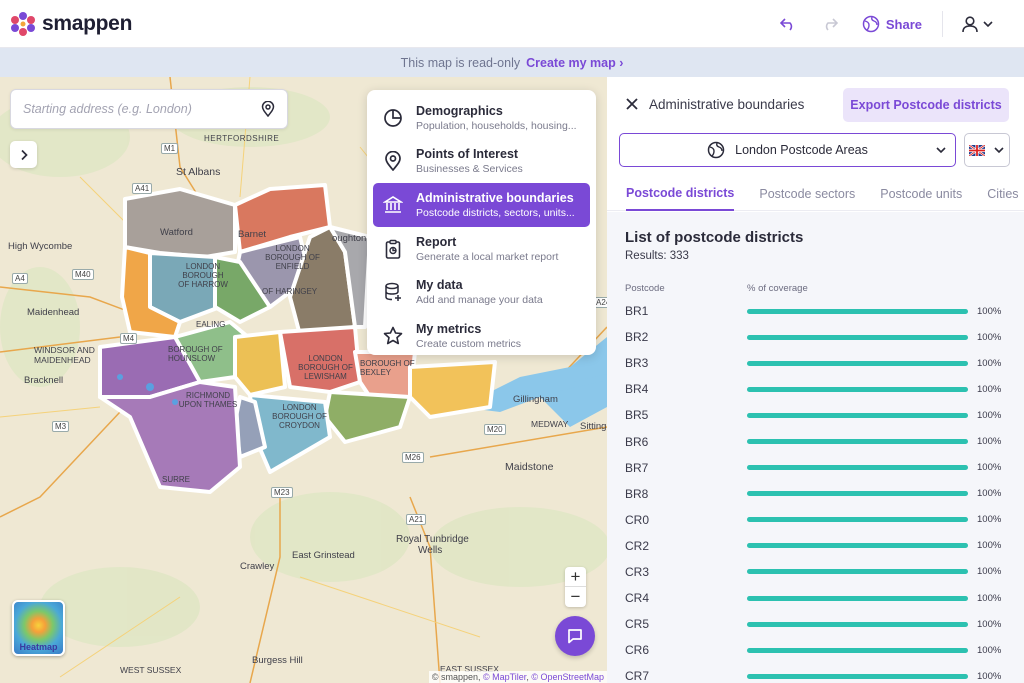 The height and width of the screenshot is (683, 1024). Describe the element at coordinates (815, 572) in the screenshot. I see `table-row: CR3 100%` at that location.